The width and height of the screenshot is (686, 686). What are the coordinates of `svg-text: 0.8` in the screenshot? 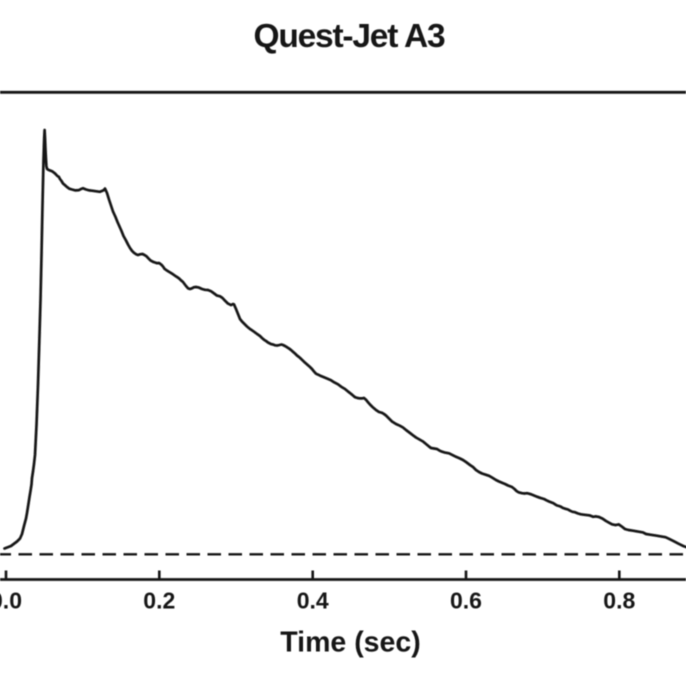 It's located at (619, 601).